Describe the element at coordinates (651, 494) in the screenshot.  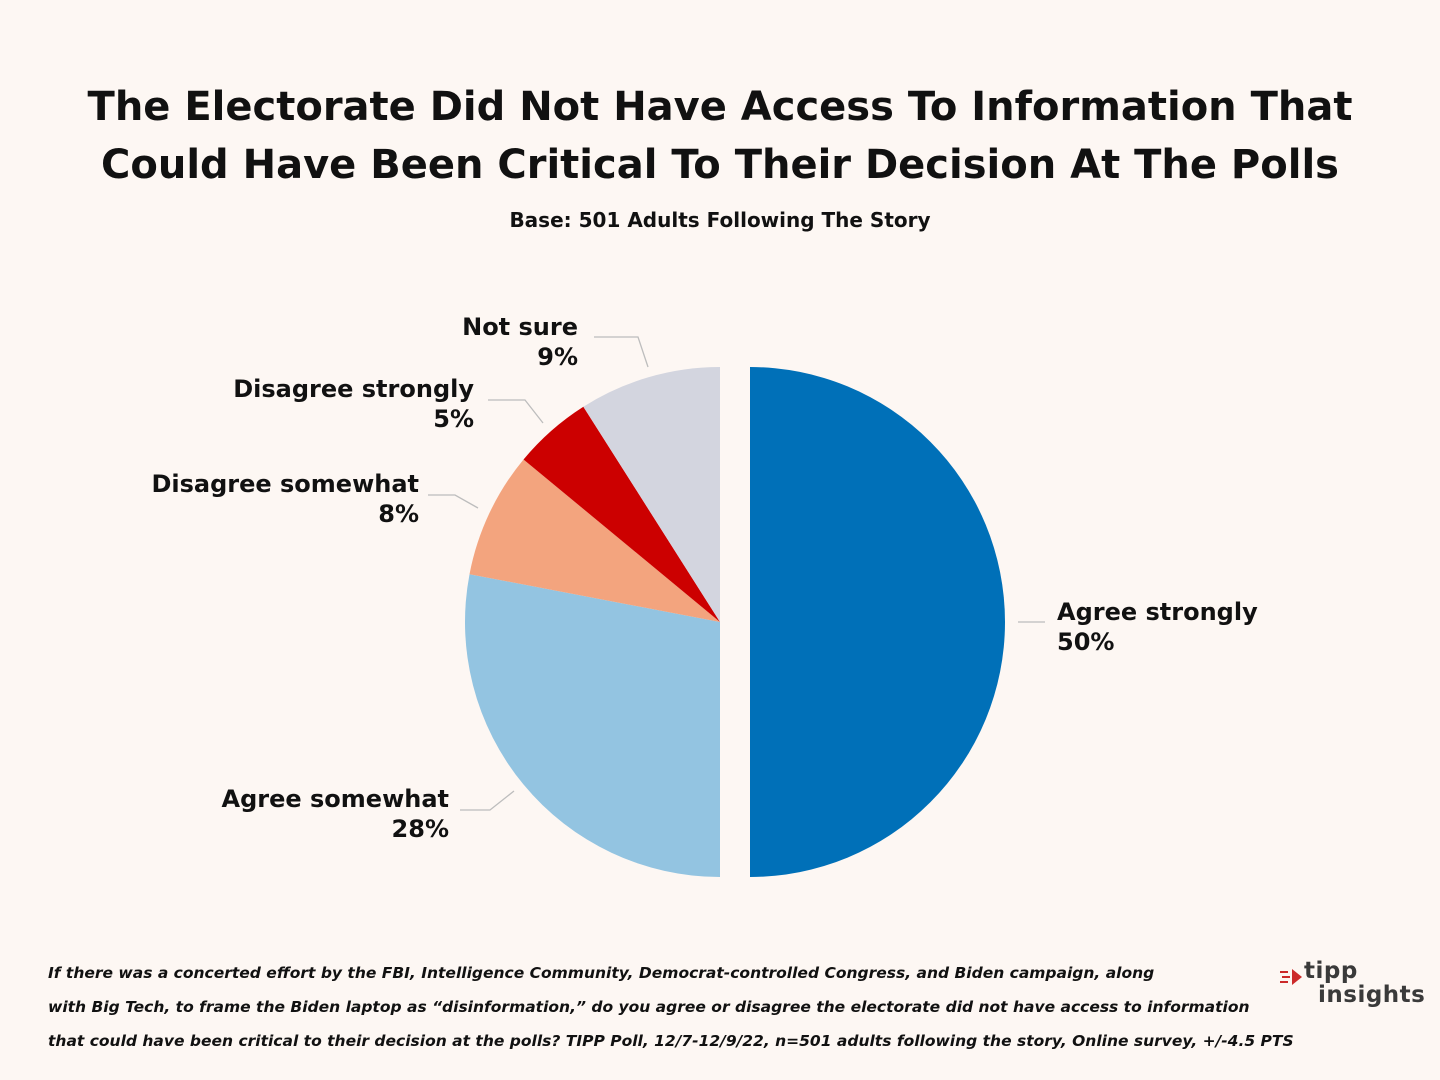
I see `pie-slice-not-sure` at that location.